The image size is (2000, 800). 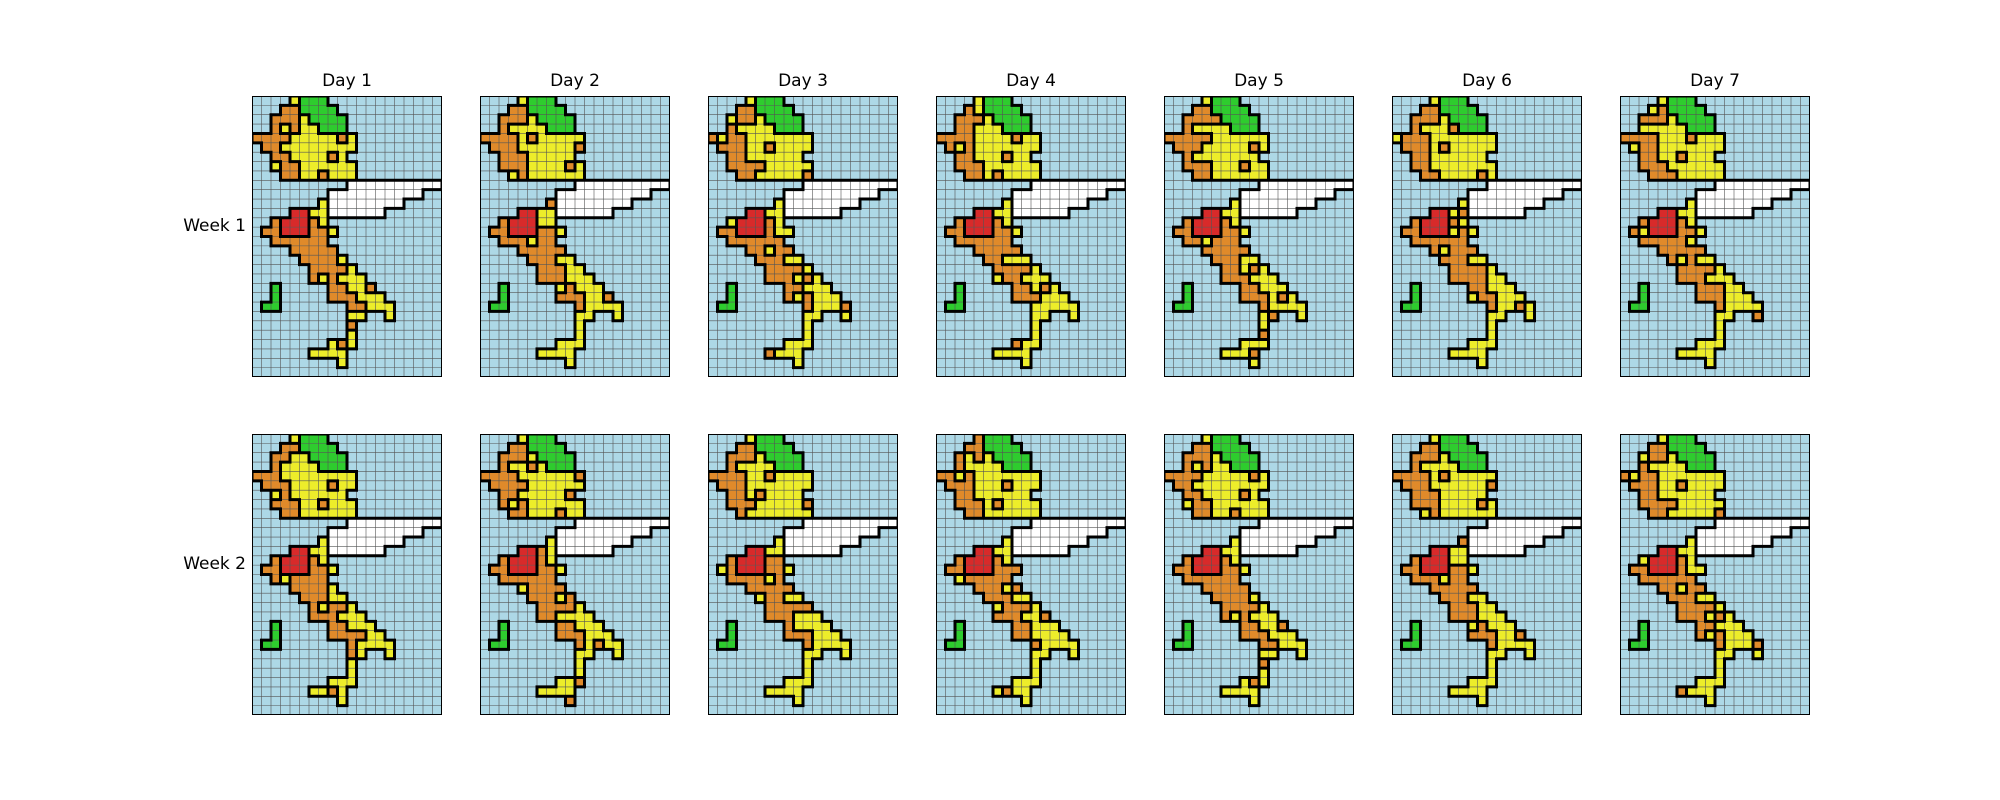 I want to click on column-title: Day 1, so click(x=347, y=81).